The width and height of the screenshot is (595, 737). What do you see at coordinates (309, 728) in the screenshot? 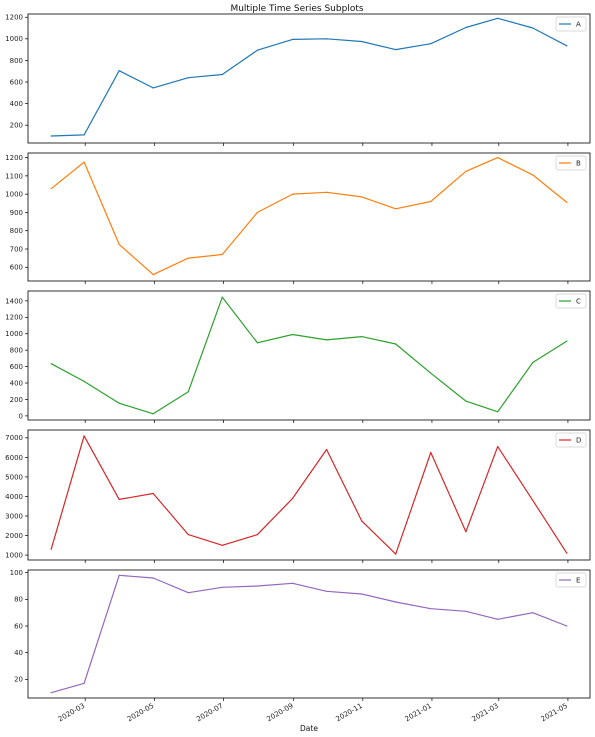
I see `x-axis-label: Date` at bounding box center [309, 728].